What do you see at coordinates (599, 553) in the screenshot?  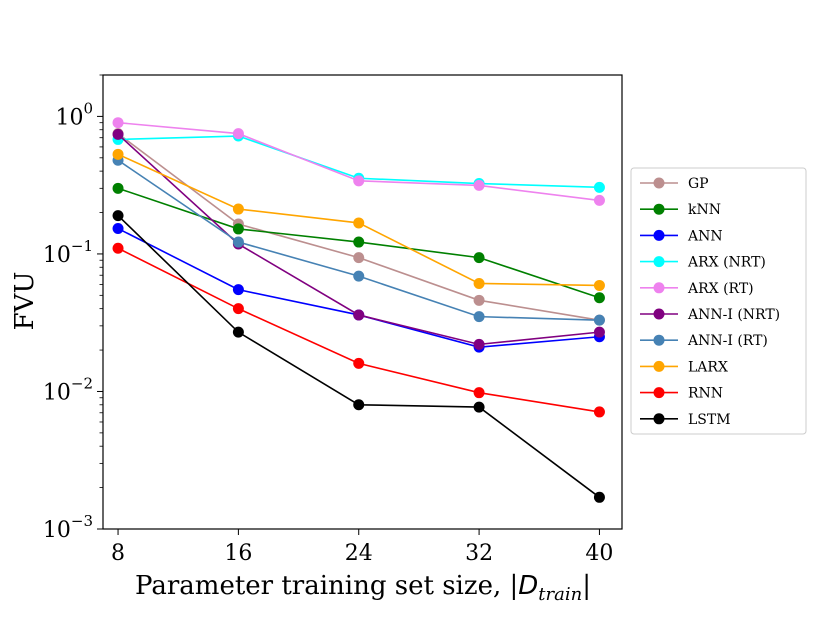 I see `x-tick-label: 40` at bounding box center [599, 553].